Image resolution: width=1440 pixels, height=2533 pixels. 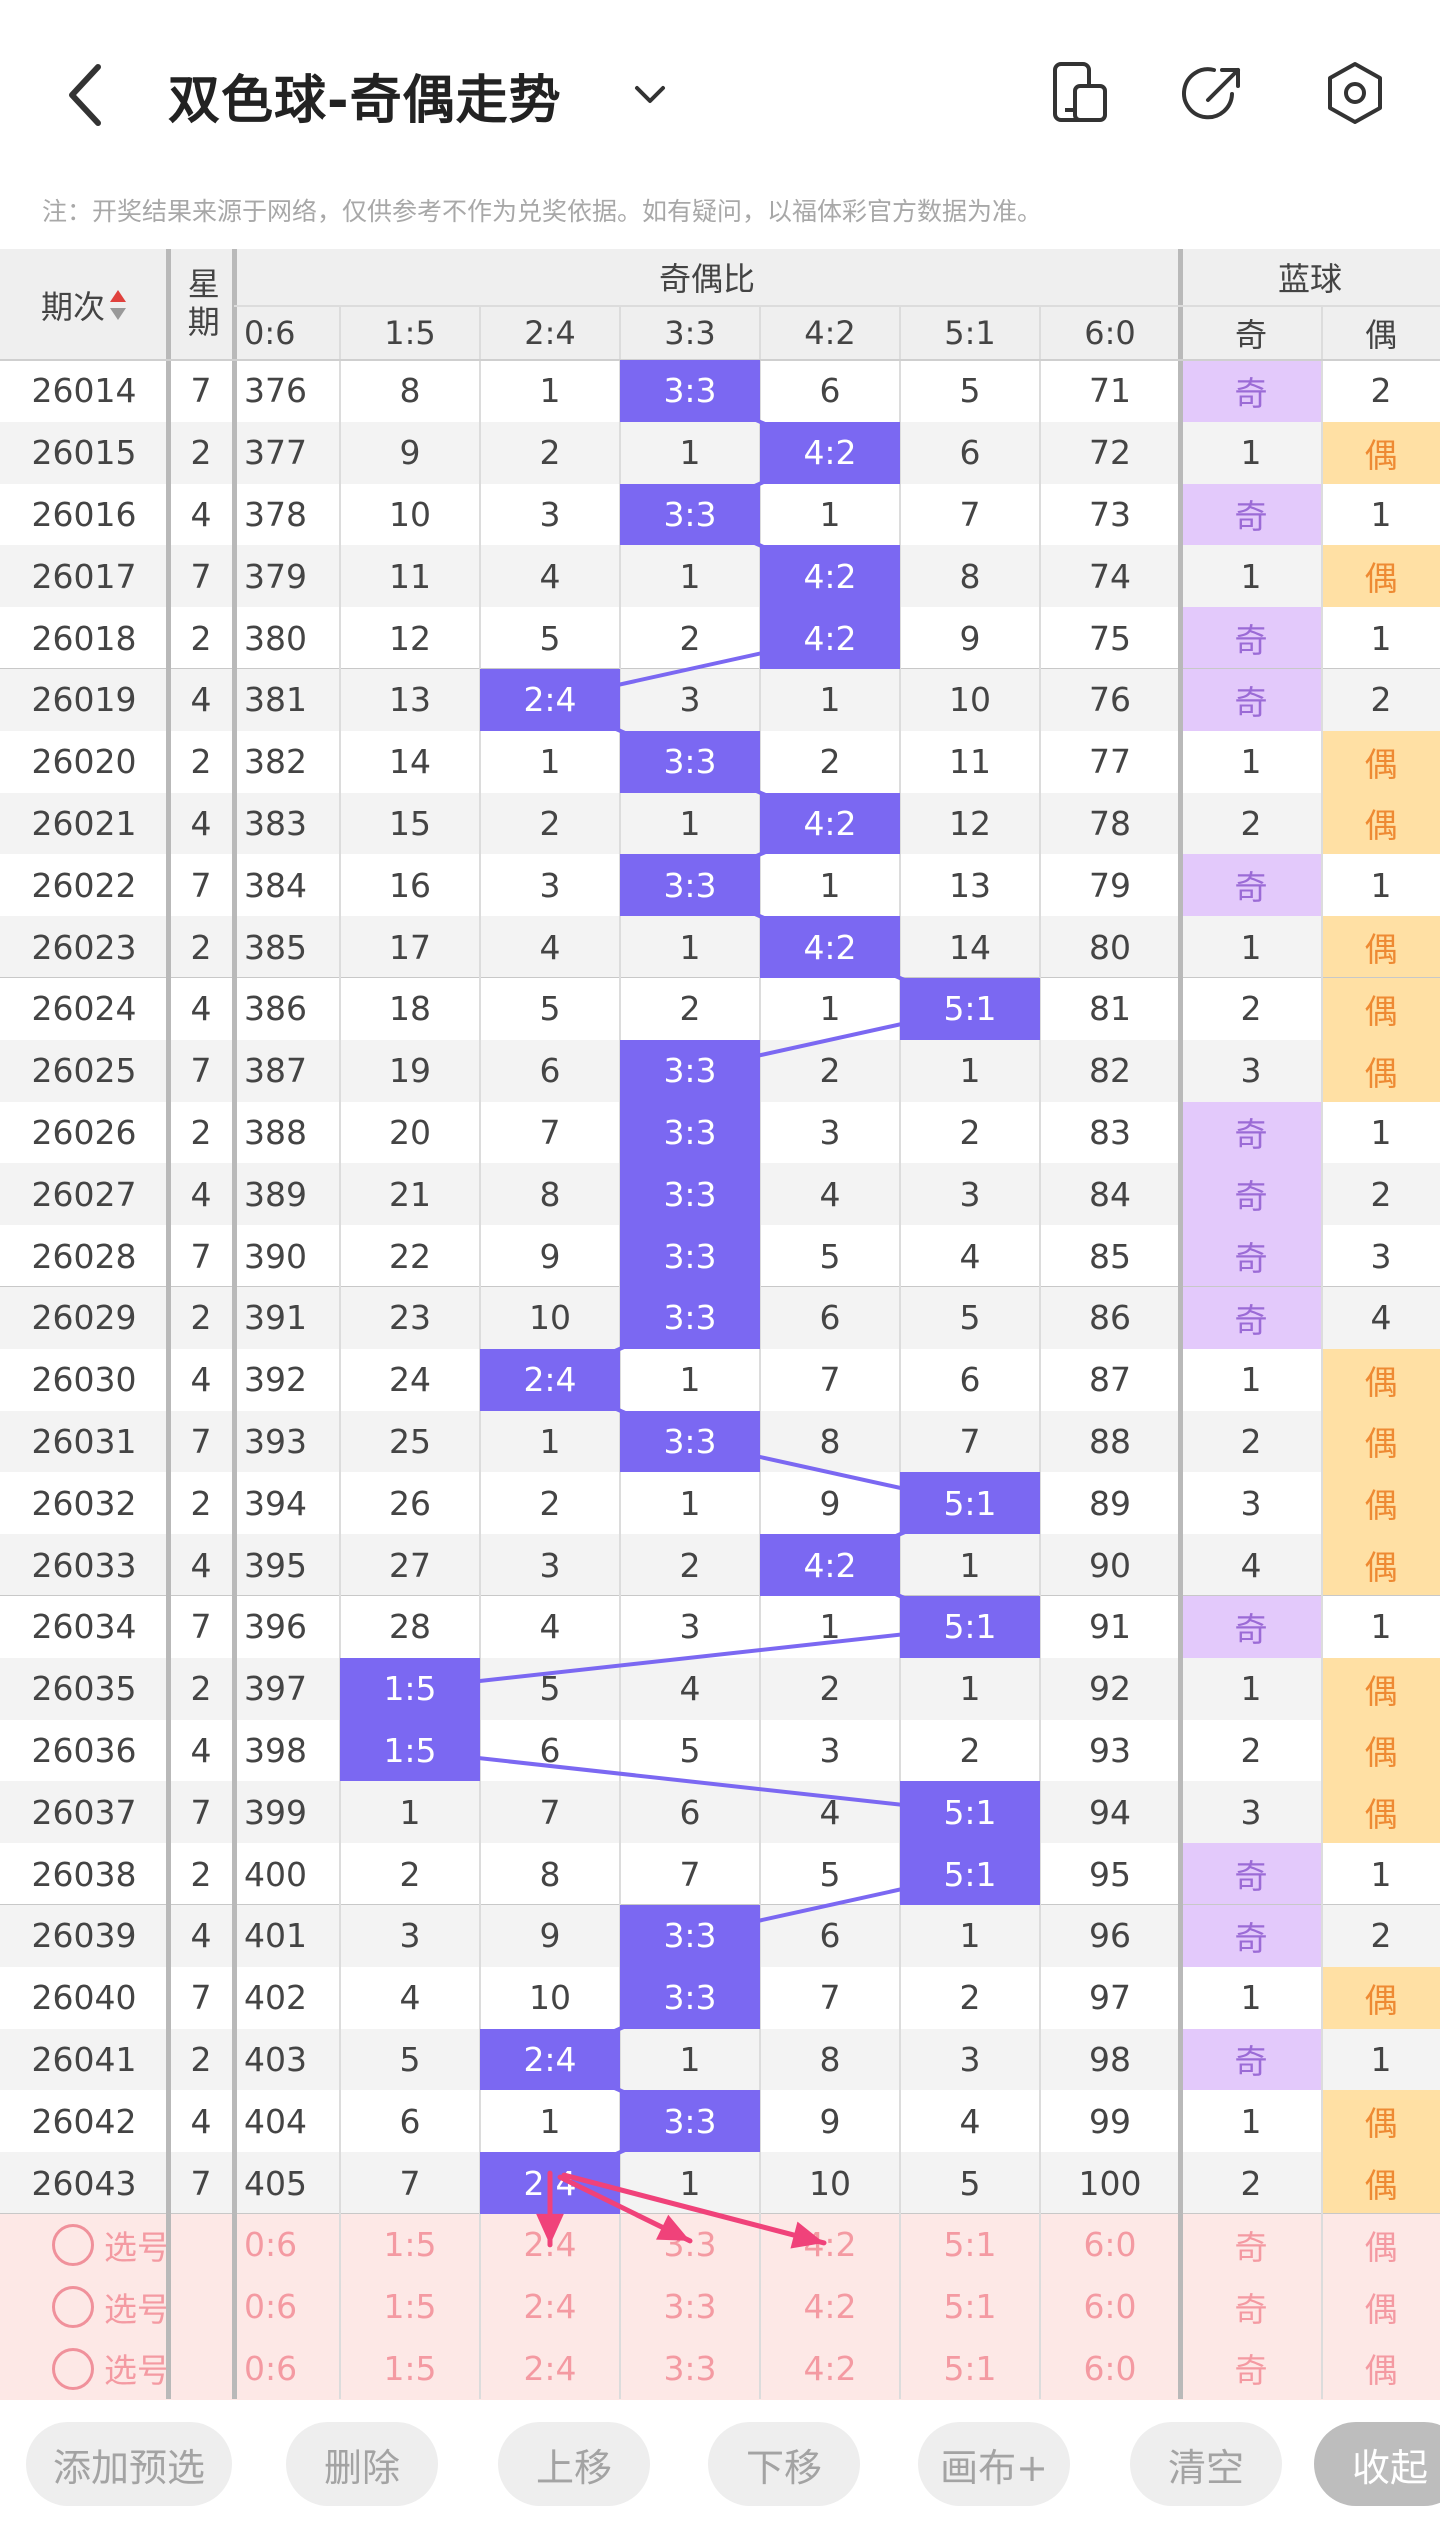 What do you see at coordinates (574, 2464) in the screenshot?
I see `move-up-button: 上移` at bounding box center [574, 2464].